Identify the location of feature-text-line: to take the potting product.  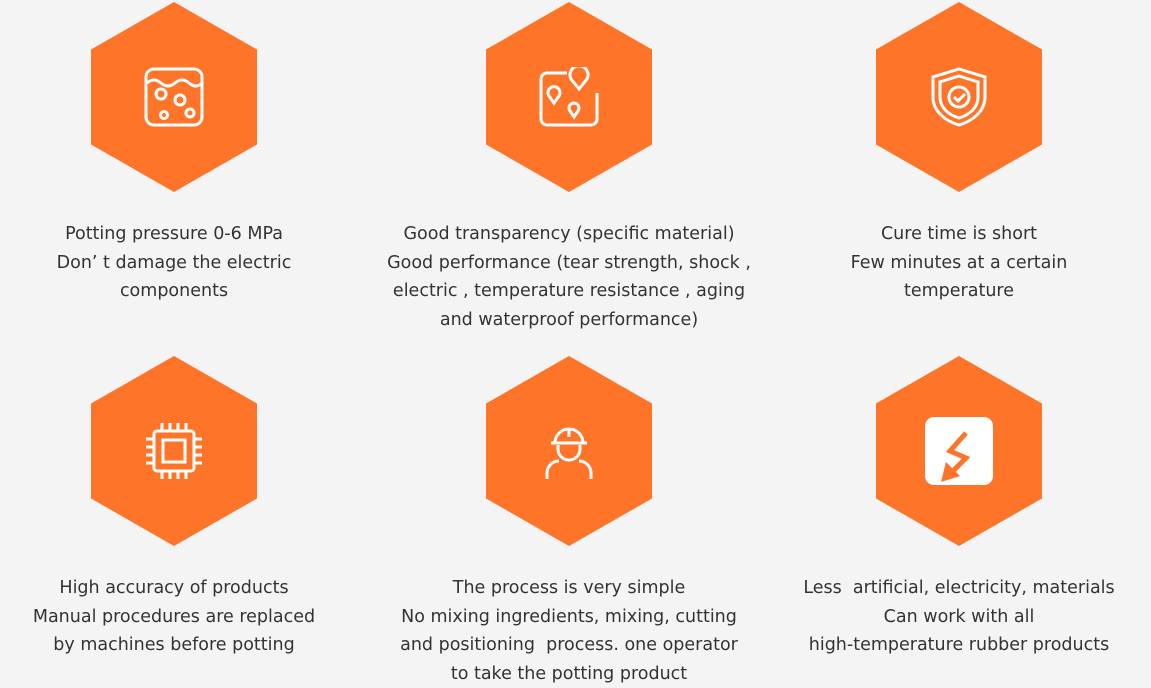
(569, 674).